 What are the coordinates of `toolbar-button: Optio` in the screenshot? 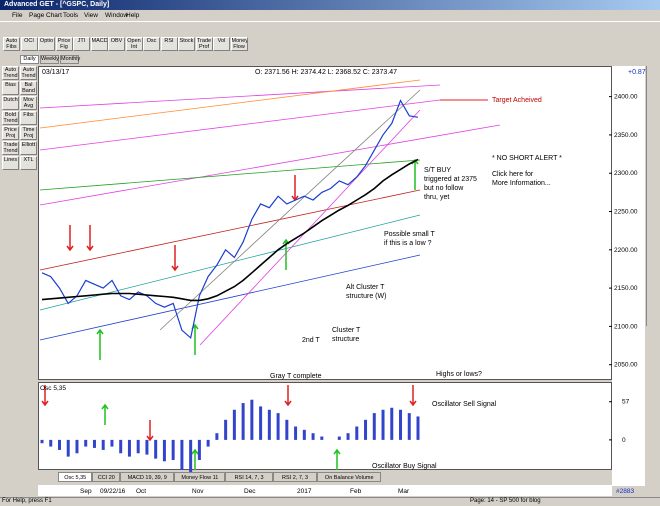 It's located at (46, 44).